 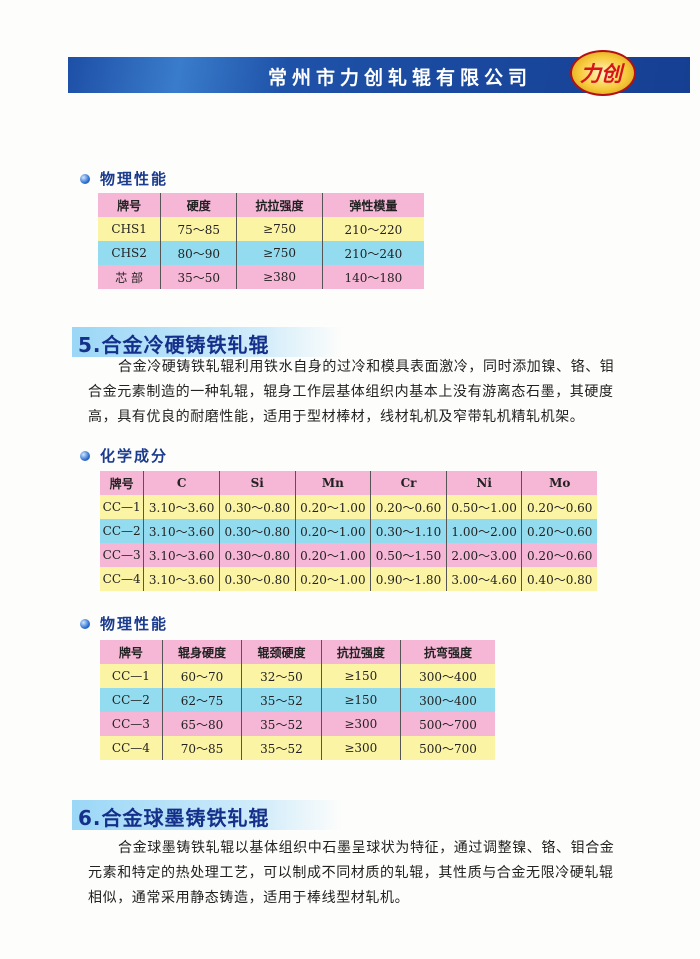 What do you see at coordinates (408, 579) in the screenshot?
I see `table-cell: 0.90～1.80` at bounding box center [408, 579].